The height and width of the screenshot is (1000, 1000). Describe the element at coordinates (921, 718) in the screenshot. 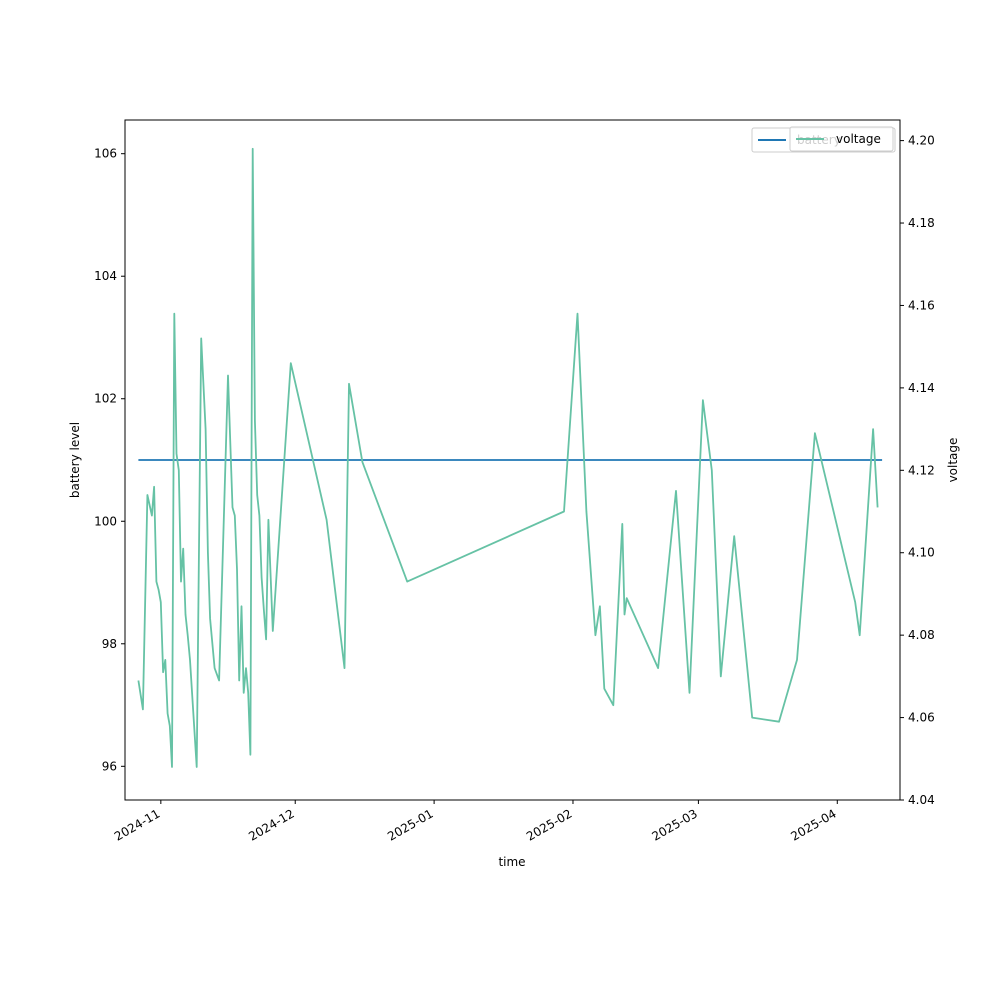

I see `y-right-tick-label: 4.06` at that location.